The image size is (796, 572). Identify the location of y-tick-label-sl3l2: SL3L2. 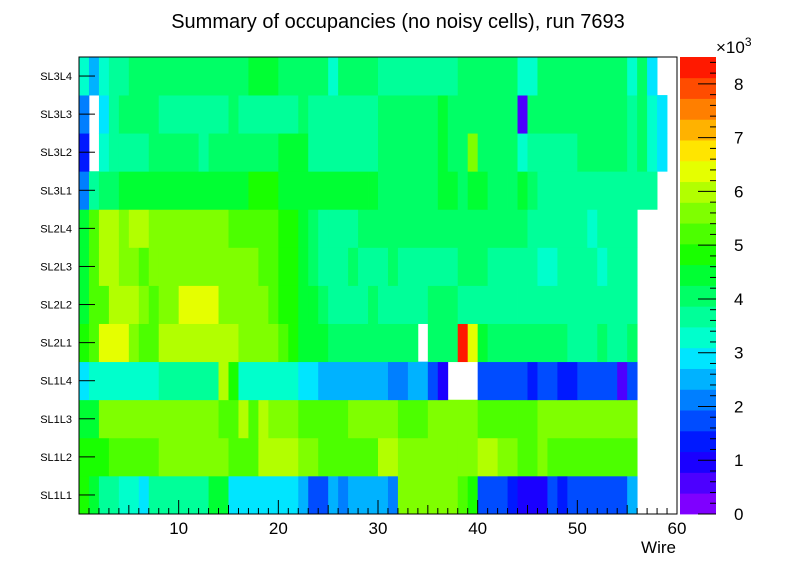
(56, 153).